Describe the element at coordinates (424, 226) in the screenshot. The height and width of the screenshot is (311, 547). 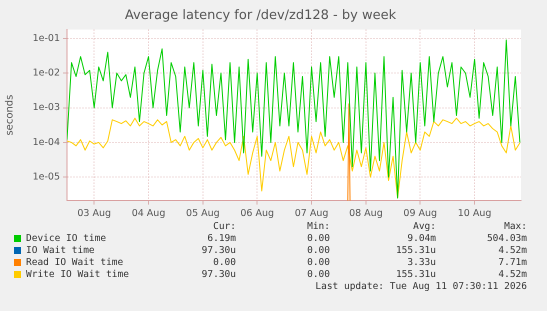
I see `text: Avg:` at that location.